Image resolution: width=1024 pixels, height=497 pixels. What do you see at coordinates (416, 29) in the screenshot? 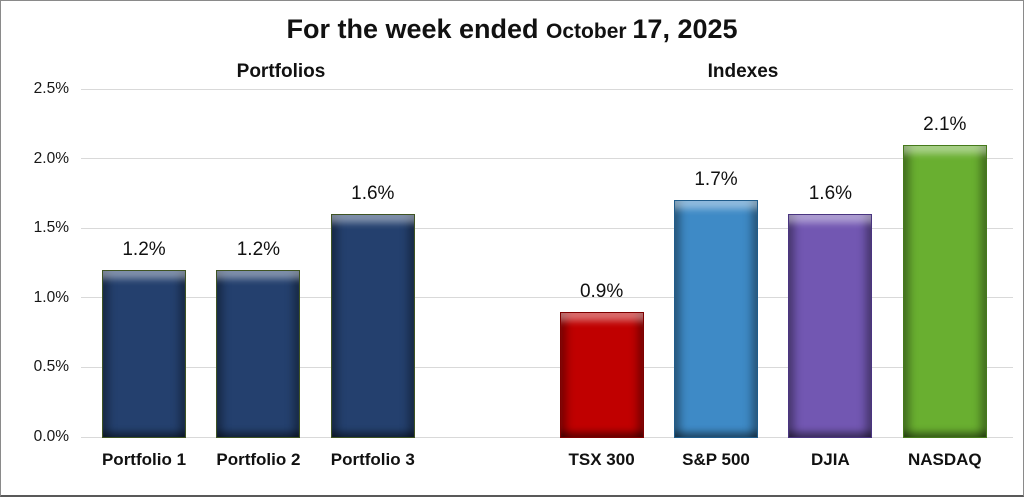
I see `title-segment: For the week ended` at bounding box center [416, 29].